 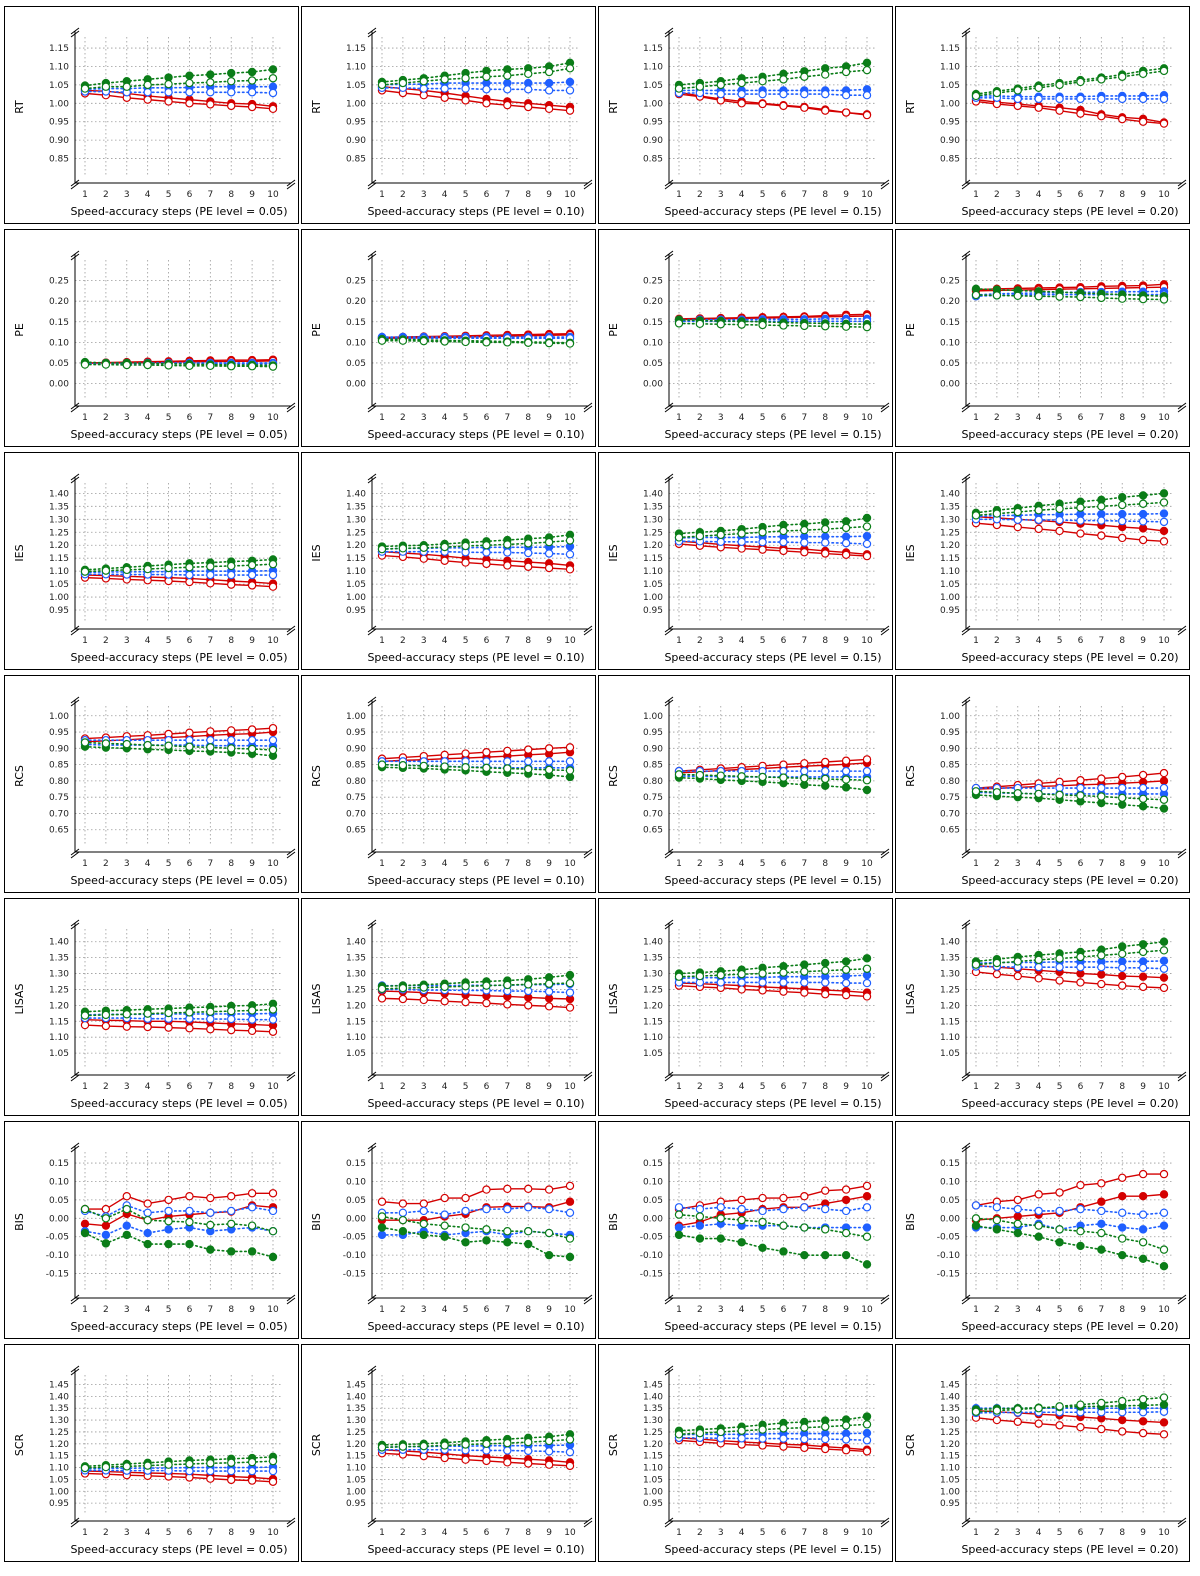 I want to click on y-tick-label: 1.00, so click(x=950, y=1492).